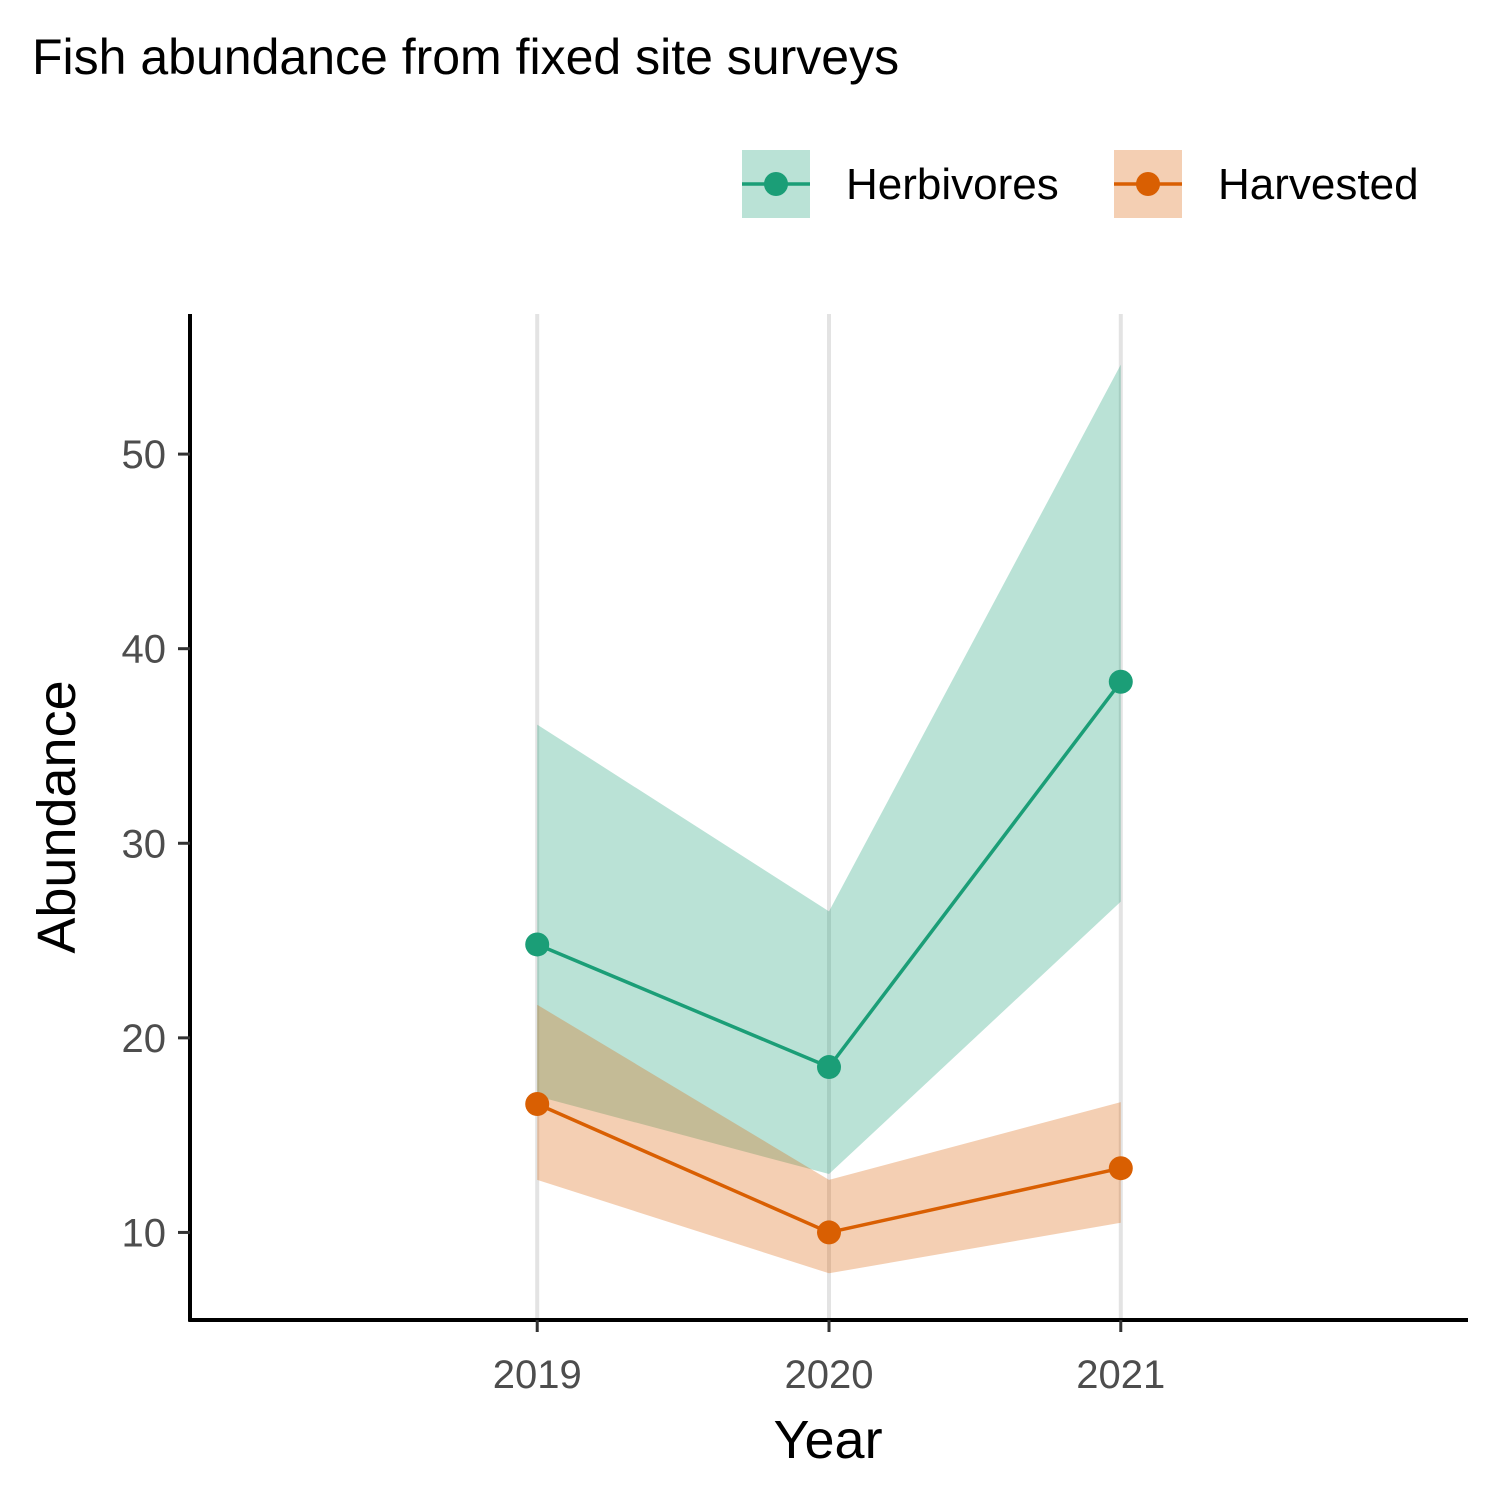  What do you see at coordinates (57, 816) in the screenshot?
I see `y-axis-title: Abundance` at bounding box center [57, 816].